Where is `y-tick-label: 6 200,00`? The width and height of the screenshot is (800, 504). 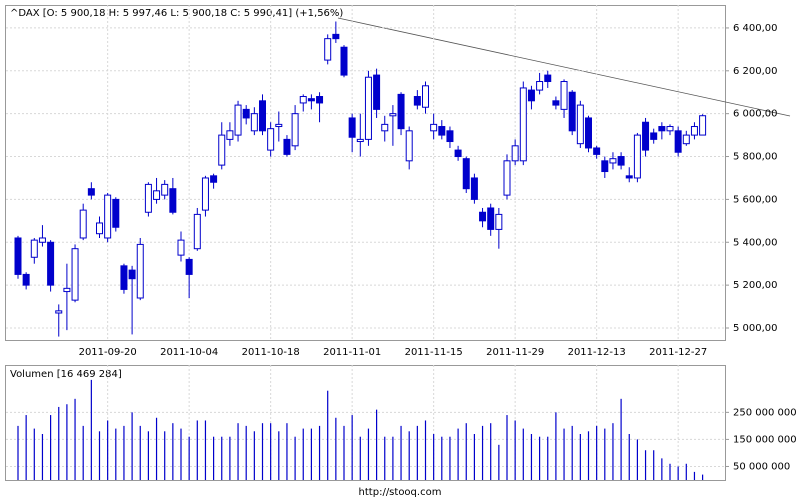 y-tick-label: 6 200,00 is located at coordinates (755, 71).